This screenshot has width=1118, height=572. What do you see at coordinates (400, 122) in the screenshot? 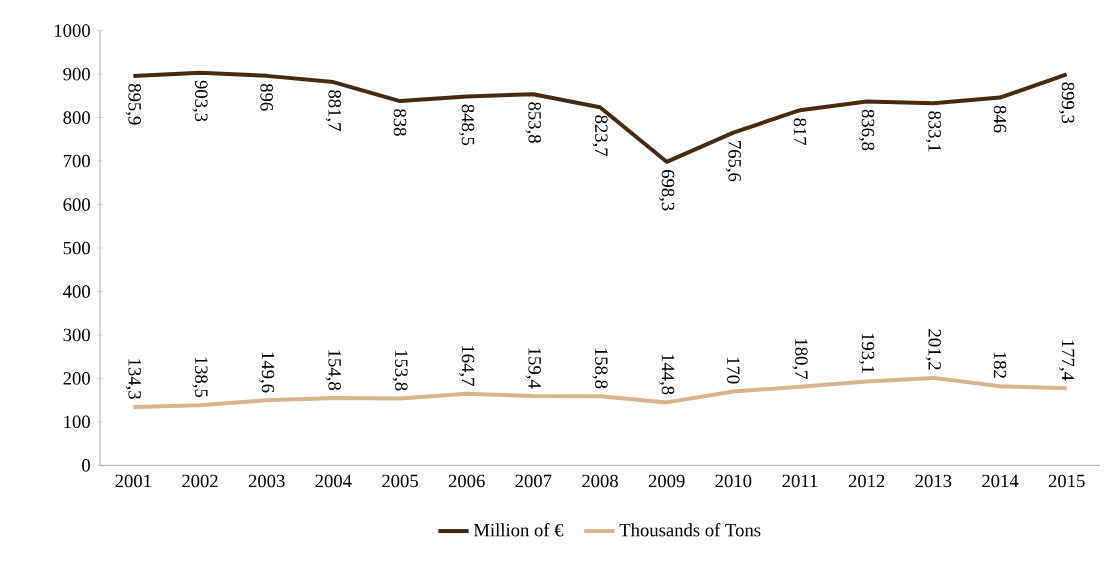
I see `data-label: 838` at bounding box center [400, 122].